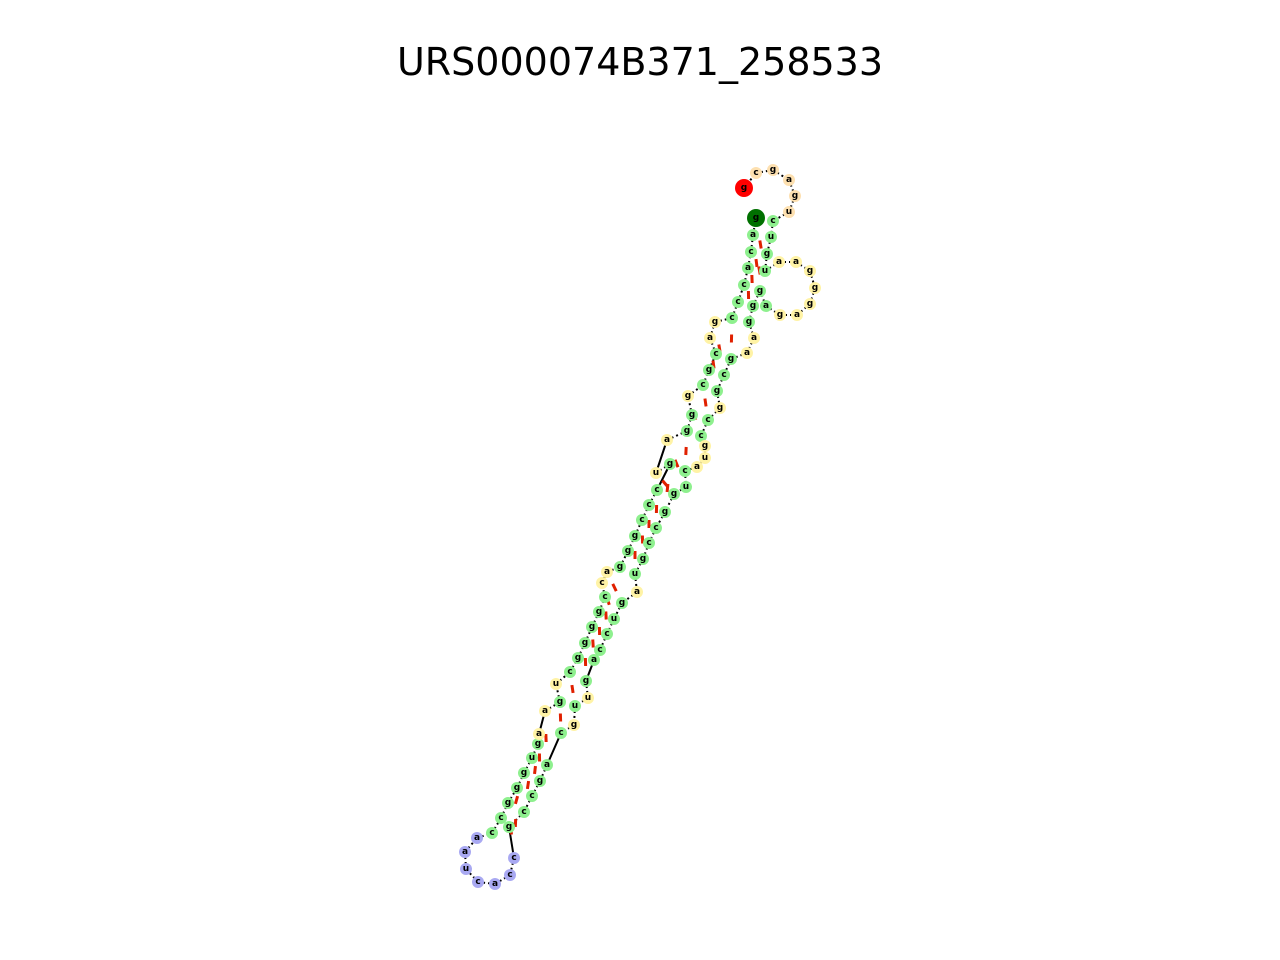  What do you see at coordinates (640, 62) in the screenshot?
I see `diagram-title: URS000074B371_258533` at bounding box center [640, 62].